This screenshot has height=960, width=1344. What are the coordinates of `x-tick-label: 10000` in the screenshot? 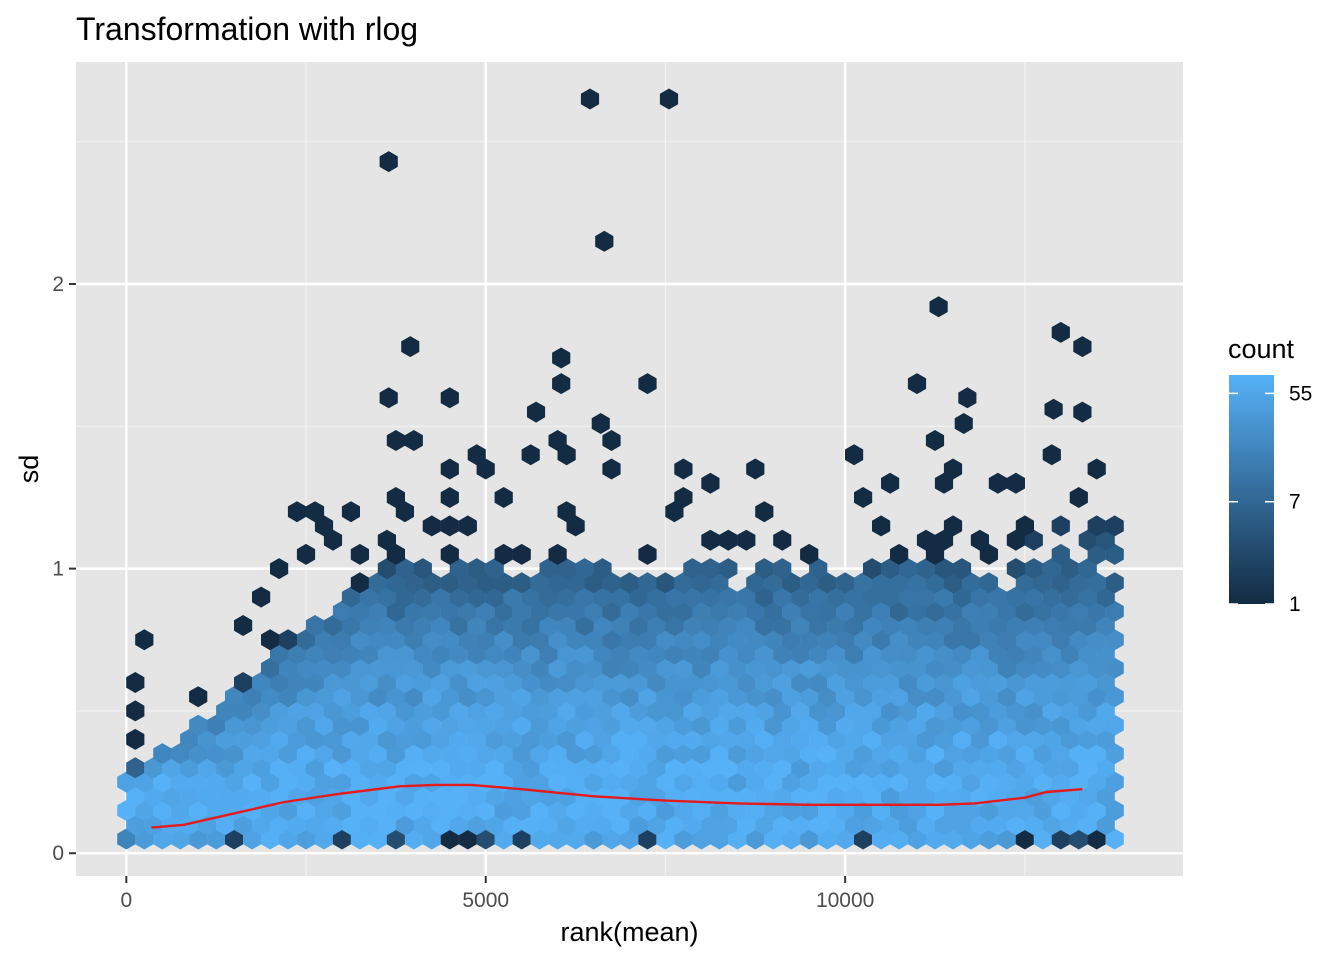 It's located at (845, 900).